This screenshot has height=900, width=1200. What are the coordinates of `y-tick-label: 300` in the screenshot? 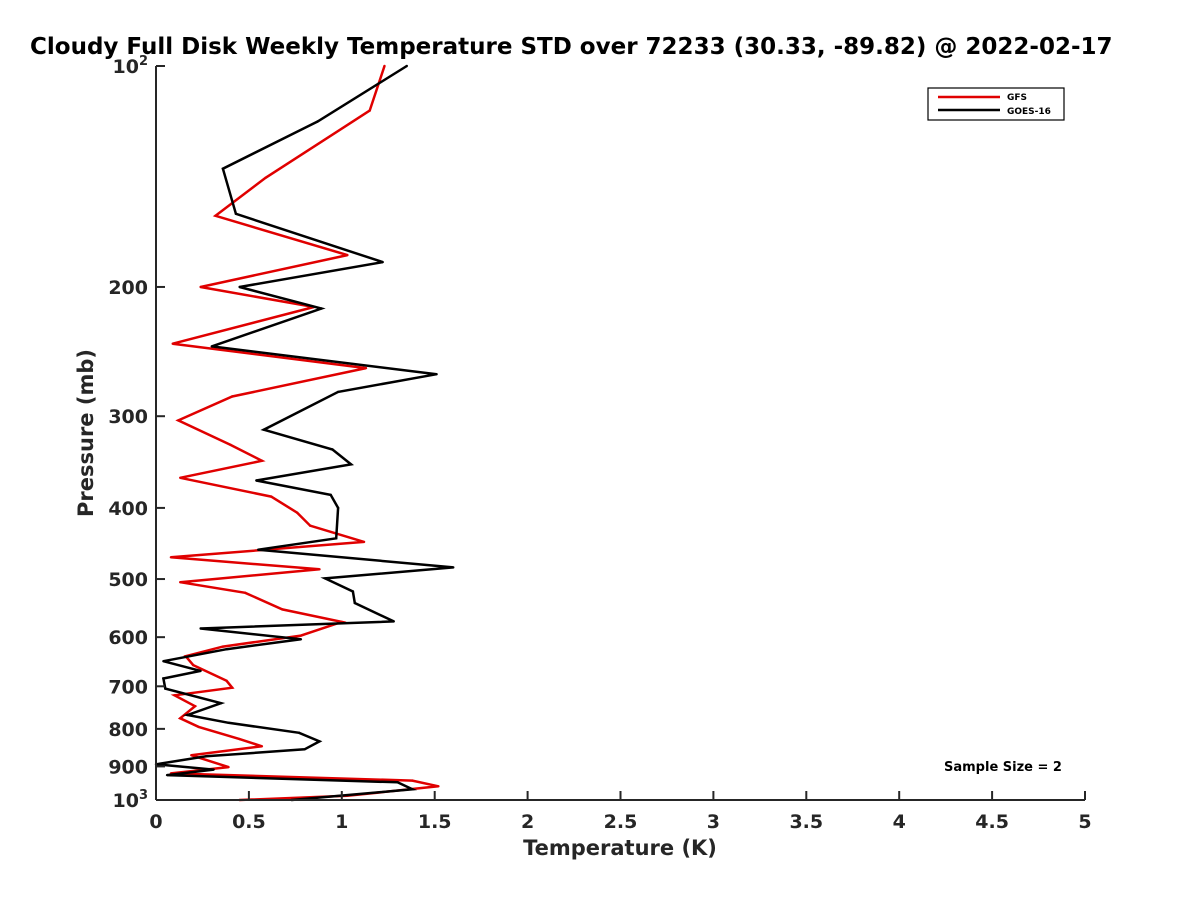 It's located at (128, 417).